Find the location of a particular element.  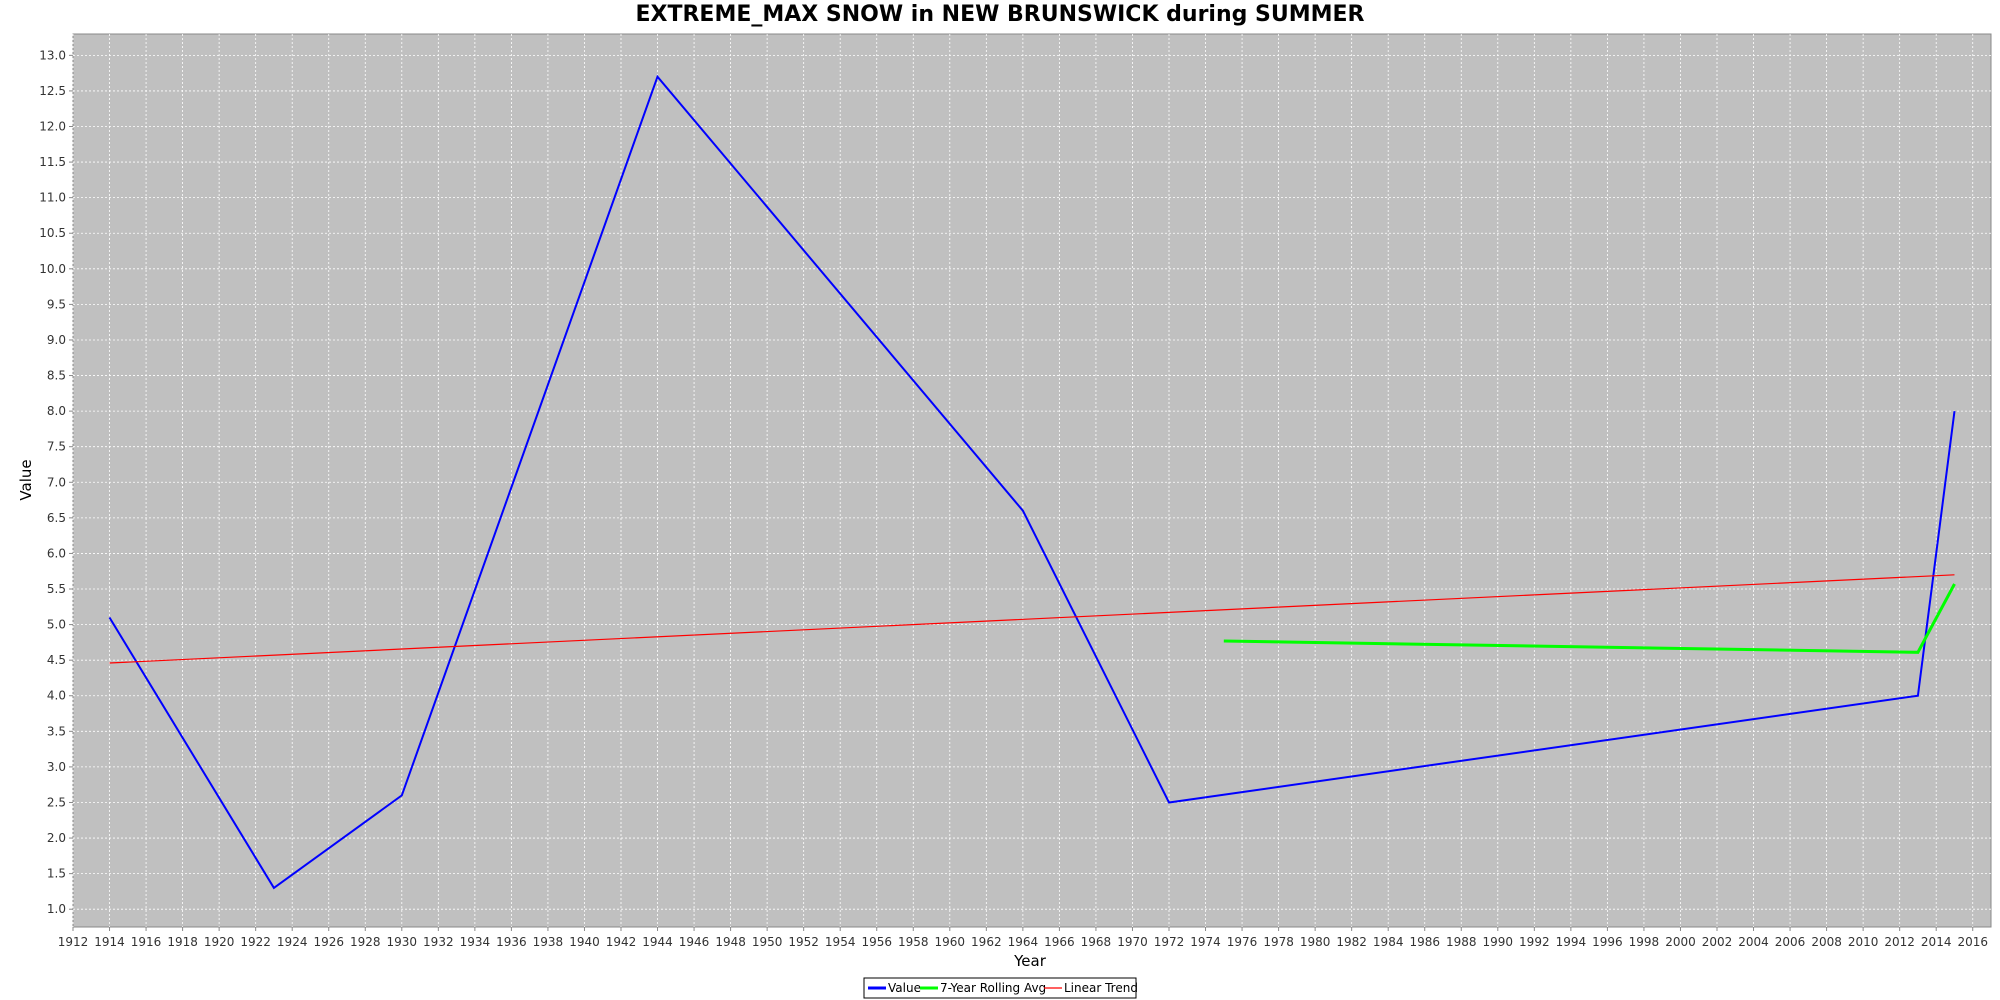

y-tick-label: 6.5 is located at coordinates (56, 518).